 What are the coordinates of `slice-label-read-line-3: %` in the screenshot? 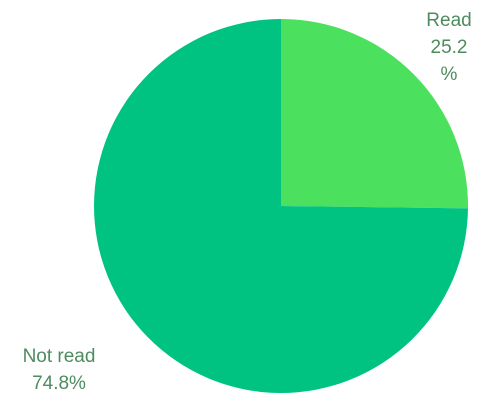 It's located at (449, 74).